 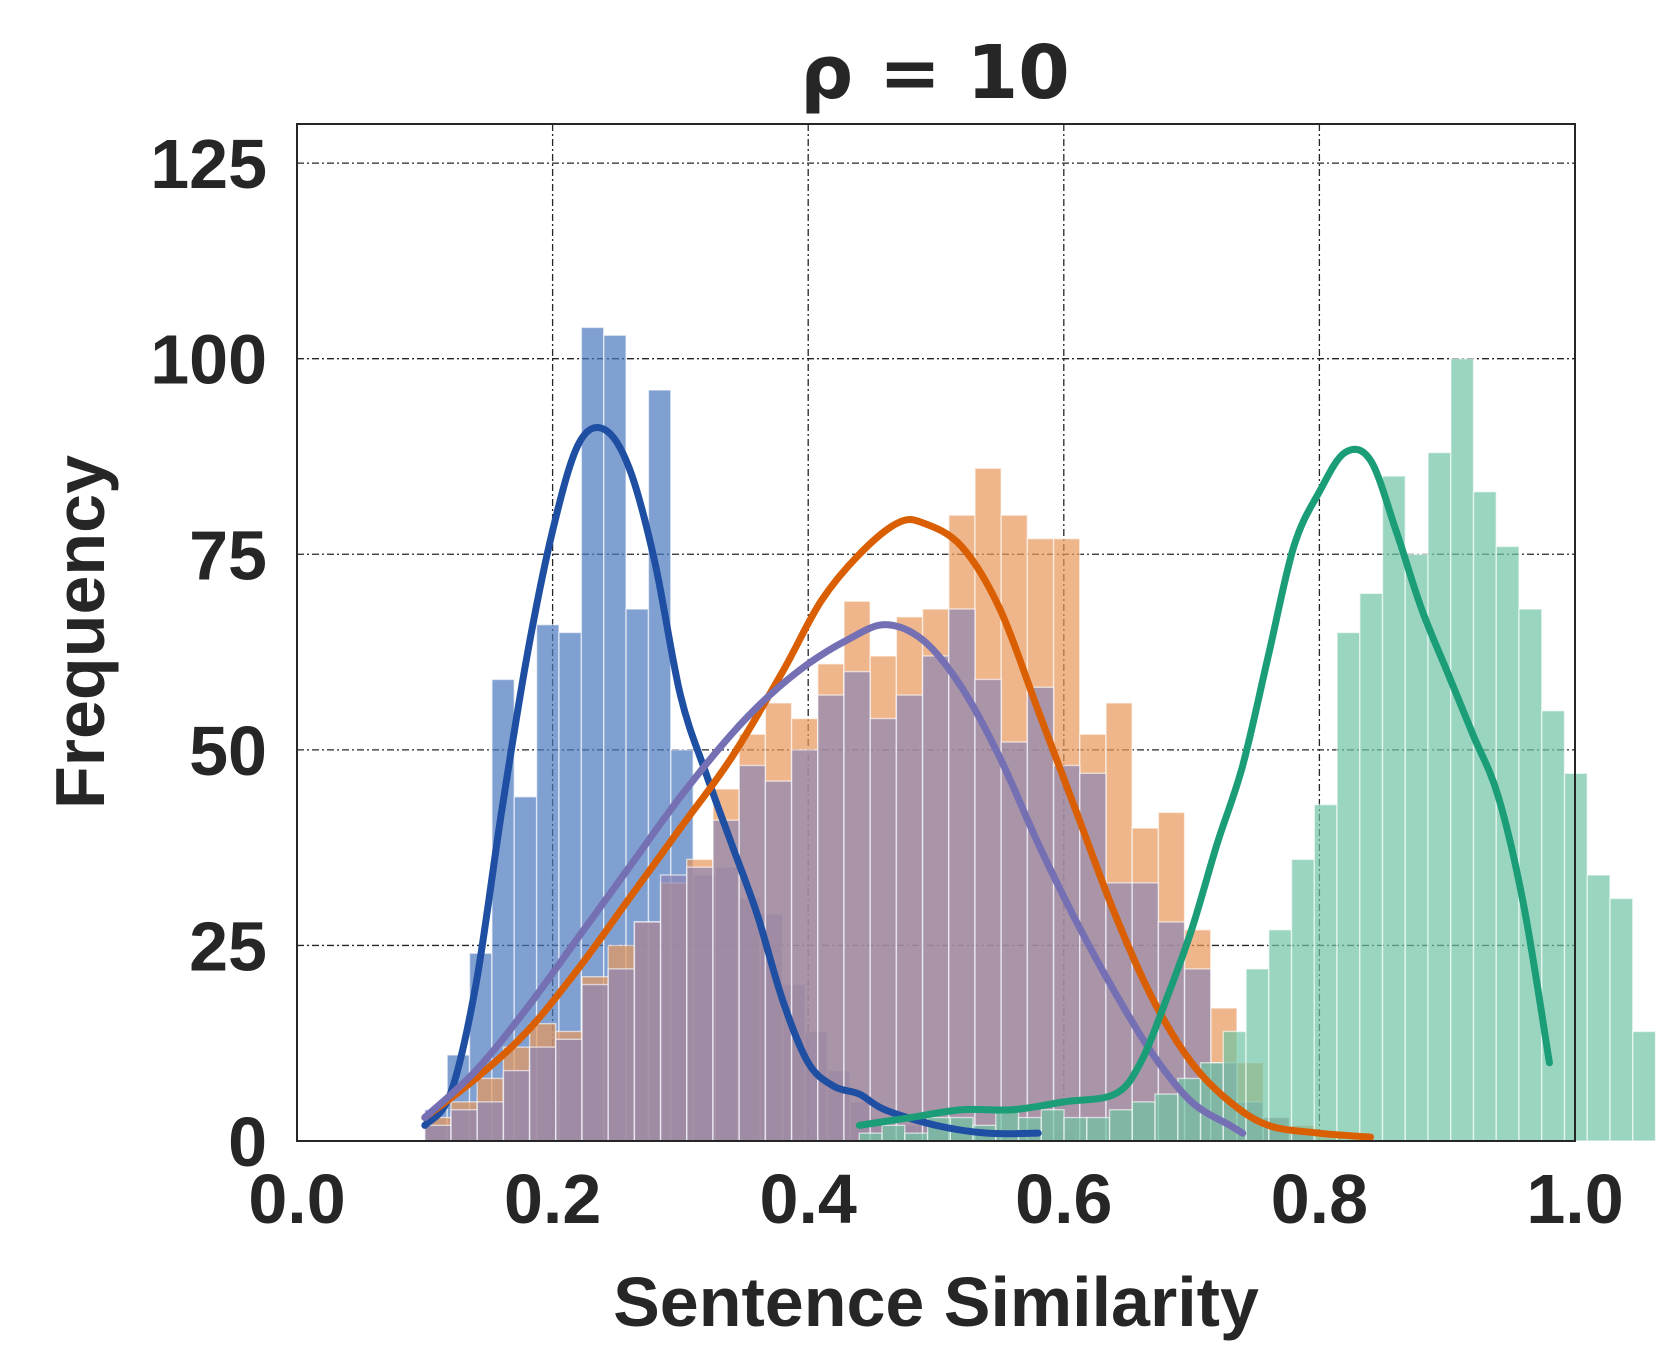 What do you see at coordinates (296, 1199) in the screenshot?
I see `x-tick-label: 0.0` at bounding box center [296, 1199].